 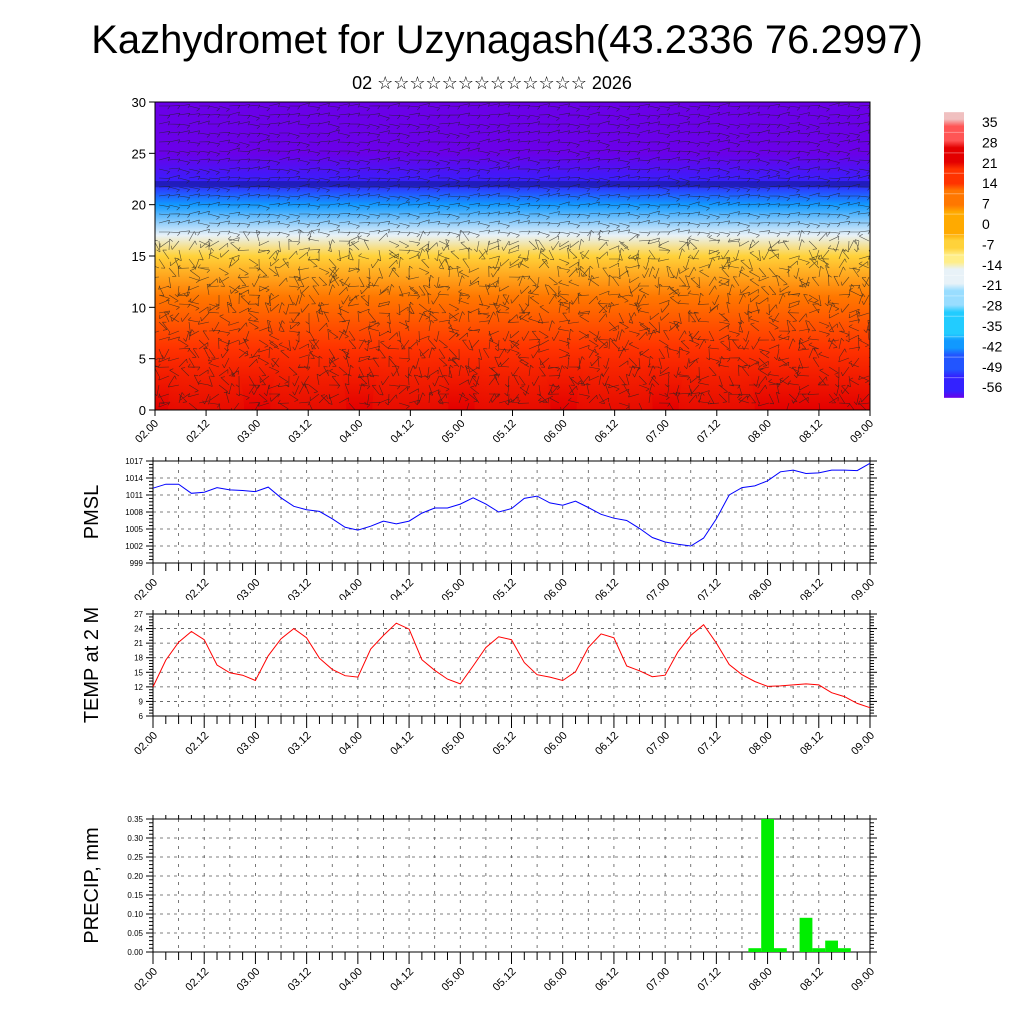 What do you see at coordinates (992, 285) in the screenshot?
I see `colorbar-label: -21` at bounding box center [992, 285].